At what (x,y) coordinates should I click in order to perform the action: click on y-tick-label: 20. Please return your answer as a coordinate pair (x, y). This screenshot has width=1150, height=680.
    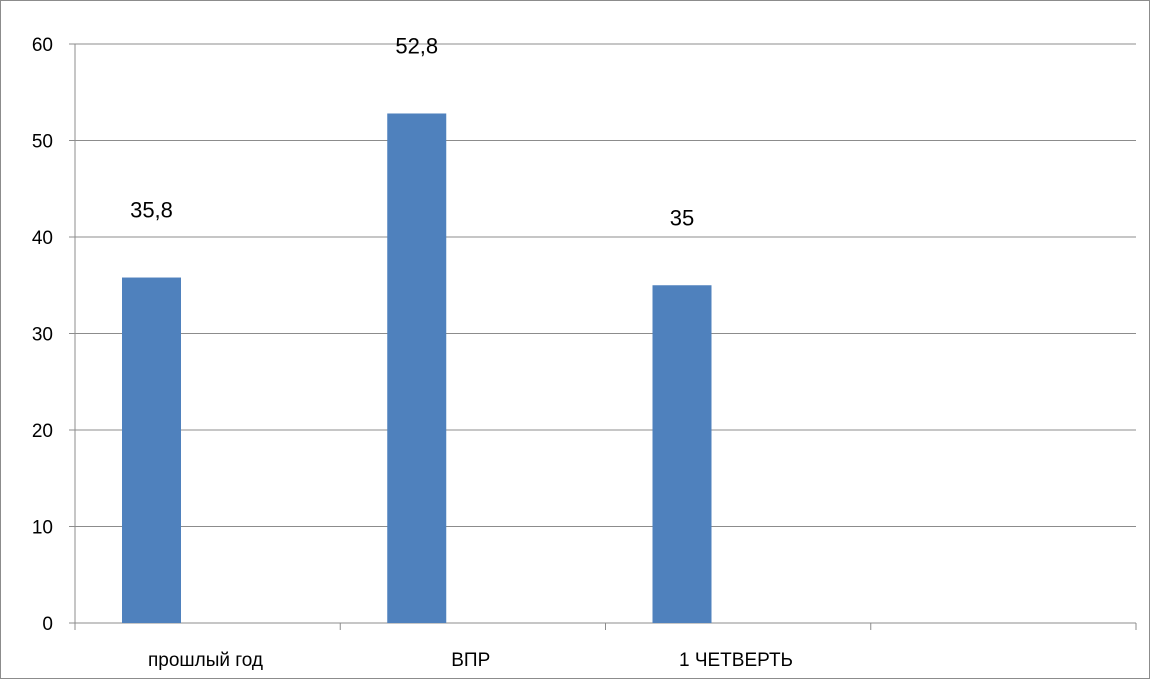
    Looking at the image, I should click on (42, 431).